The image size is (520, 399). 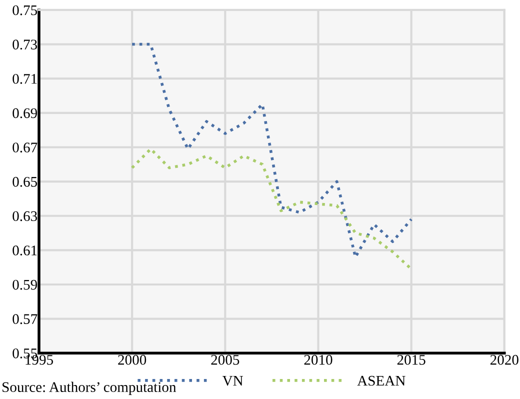 I want to click on y-tick-label: 0.63, so click(x=25, y=216).